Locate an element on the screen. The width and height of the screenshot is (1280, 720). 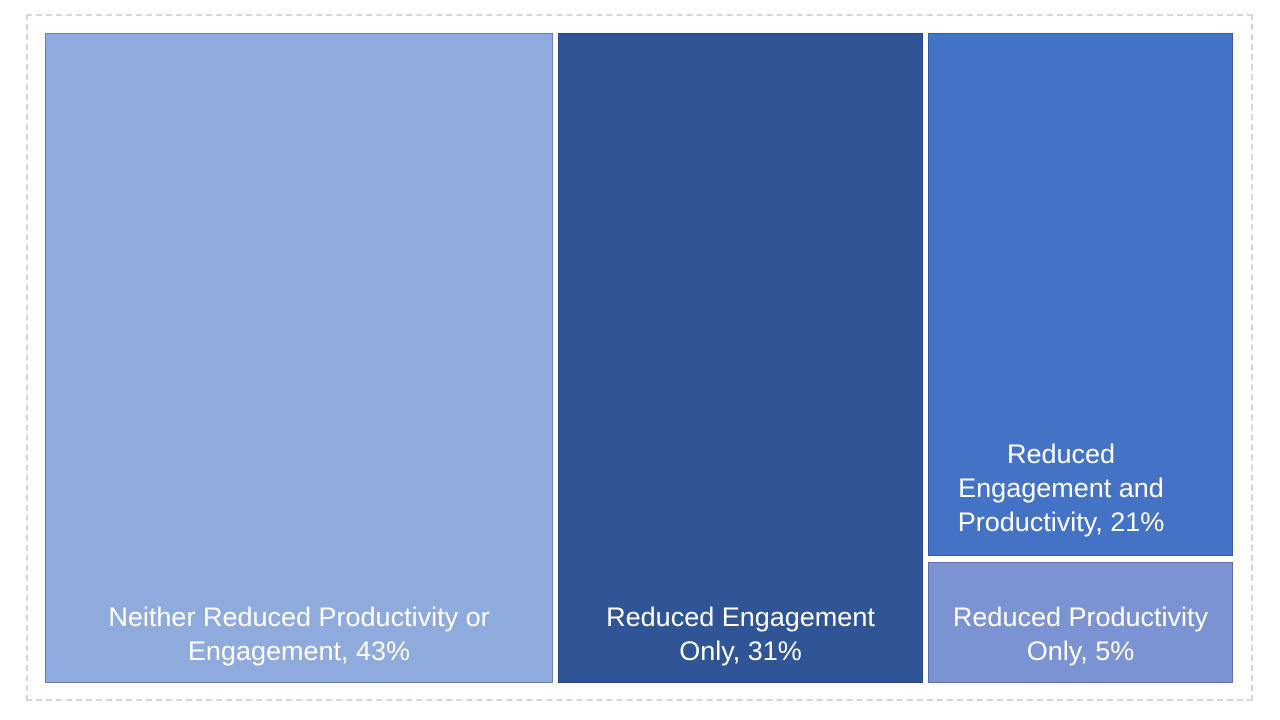
segment-label: Reduced Engagement Only, 31% is located at coordinates (740, 634).